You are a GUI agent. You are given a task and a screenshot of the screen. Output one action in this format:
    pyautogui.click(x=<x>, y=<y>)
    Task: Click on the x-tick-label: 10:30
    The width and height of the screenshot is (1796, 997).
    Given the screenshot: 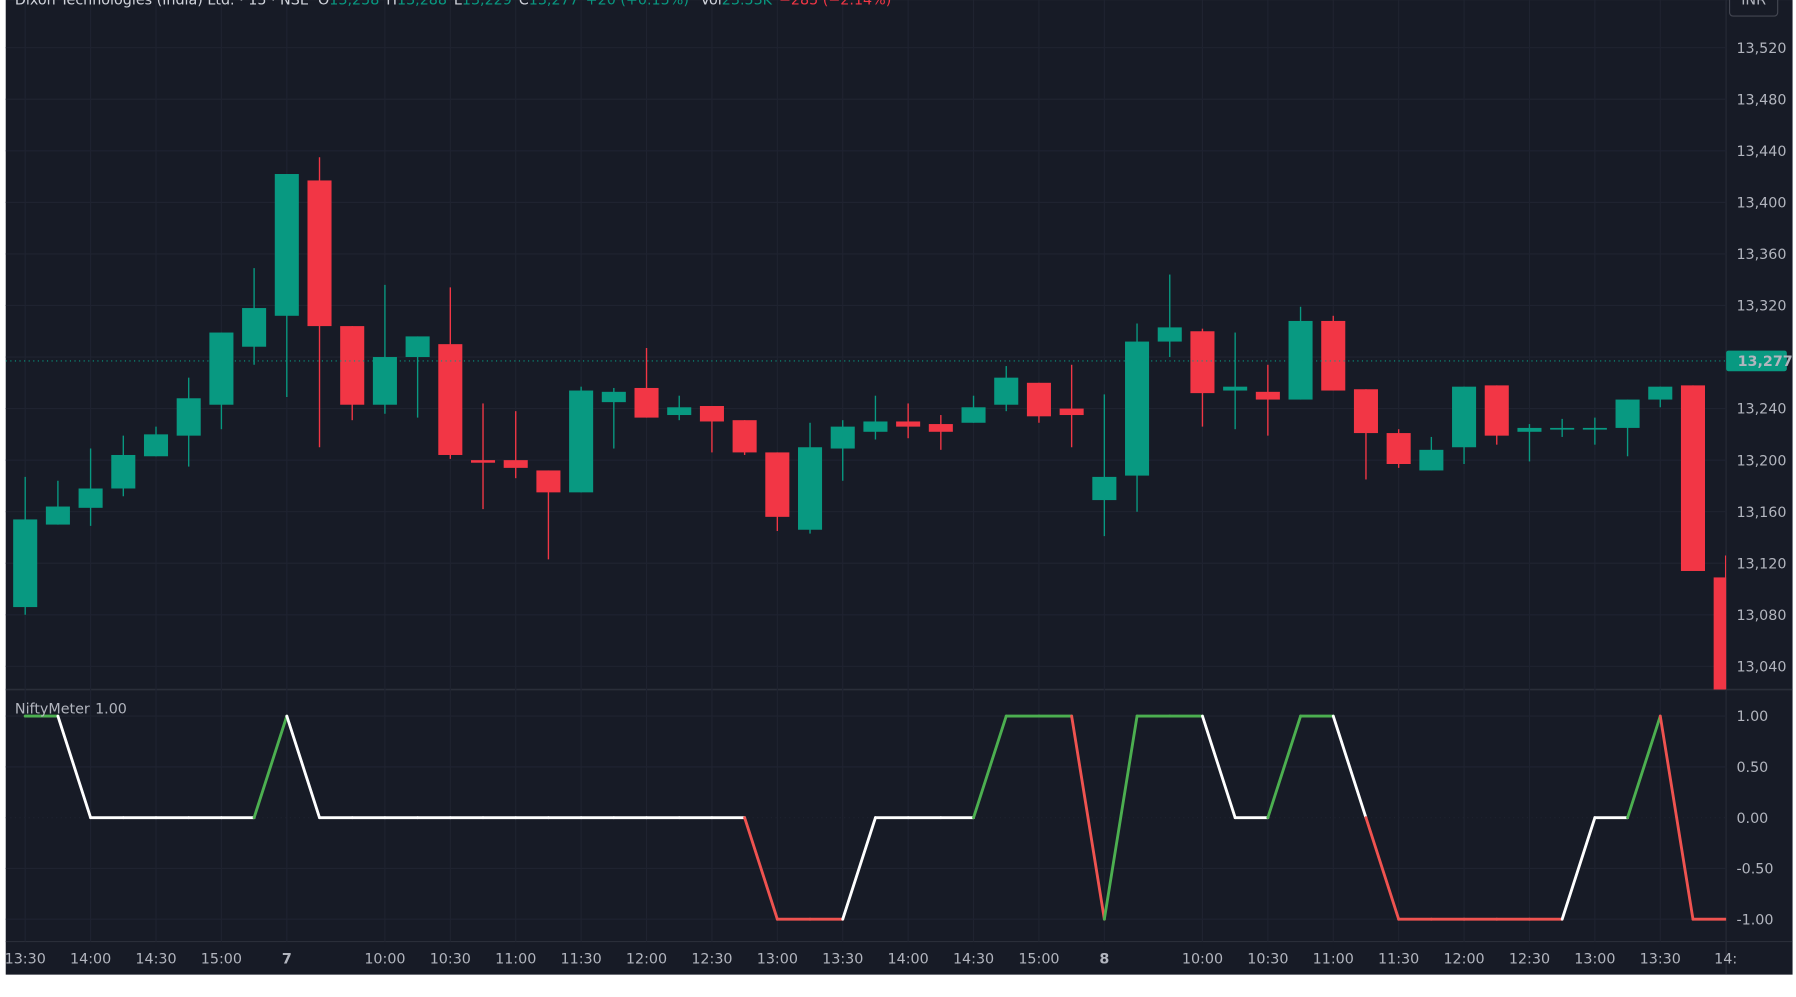 What is the action you would take?
    pyautogui.click(x=450, y=959)
    